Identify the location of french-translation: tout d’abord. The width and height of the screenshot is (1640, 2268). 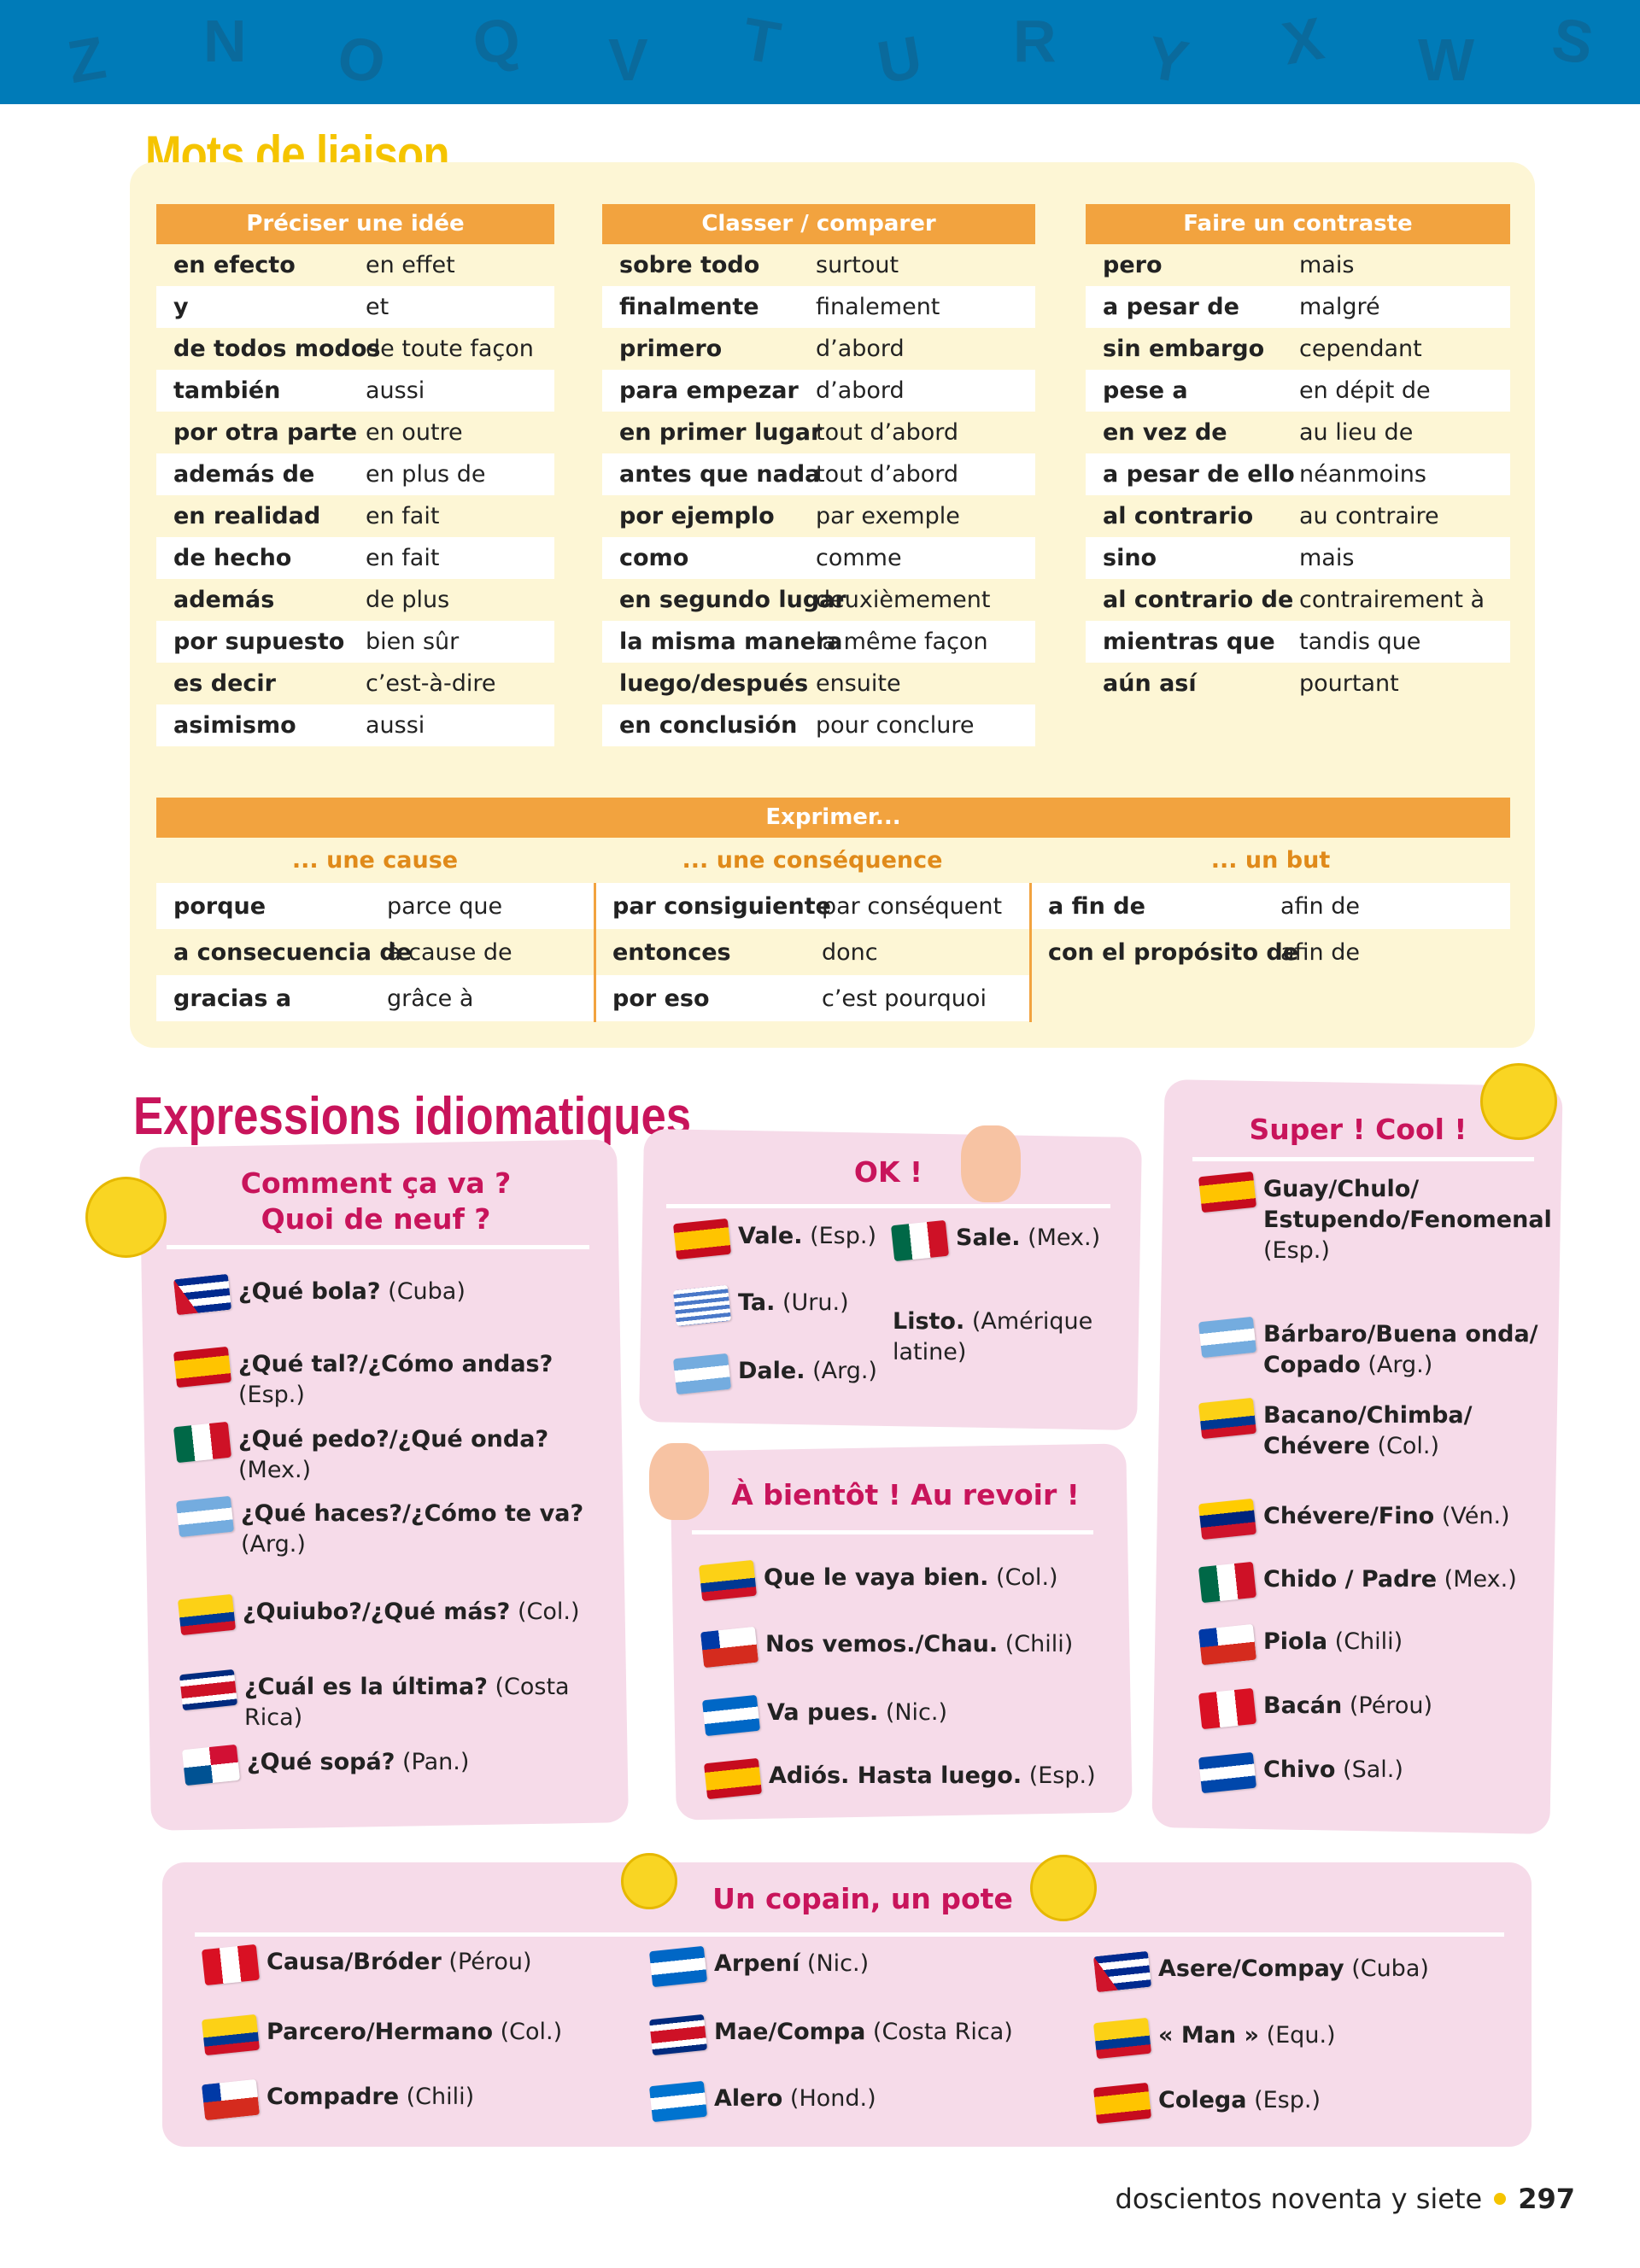
(887, 474).